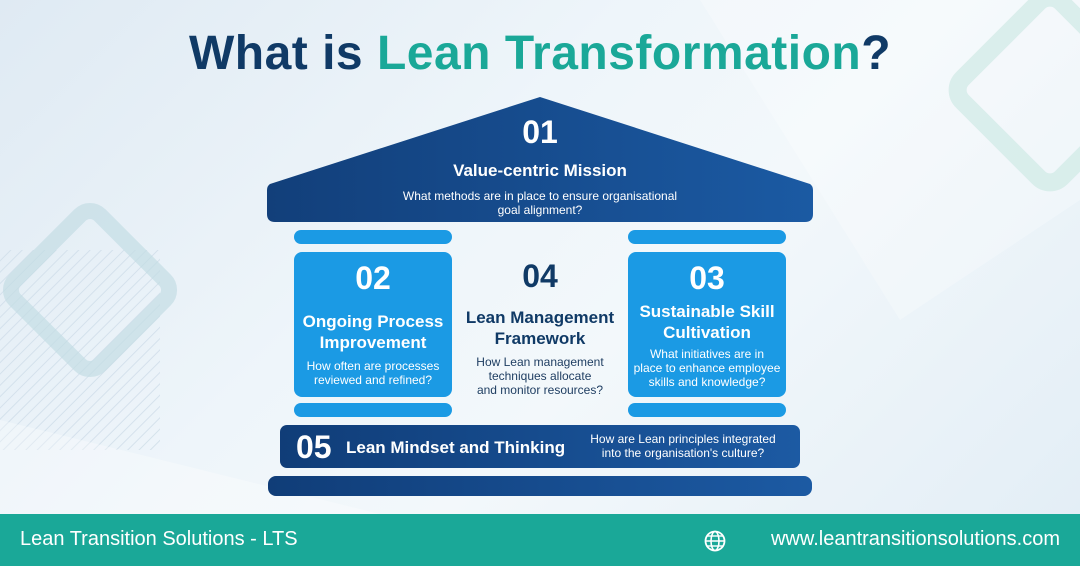  Describe the element at coordinates (707, 410) in the screenshot. I see `right-pillar-bottom-cap` at that location.